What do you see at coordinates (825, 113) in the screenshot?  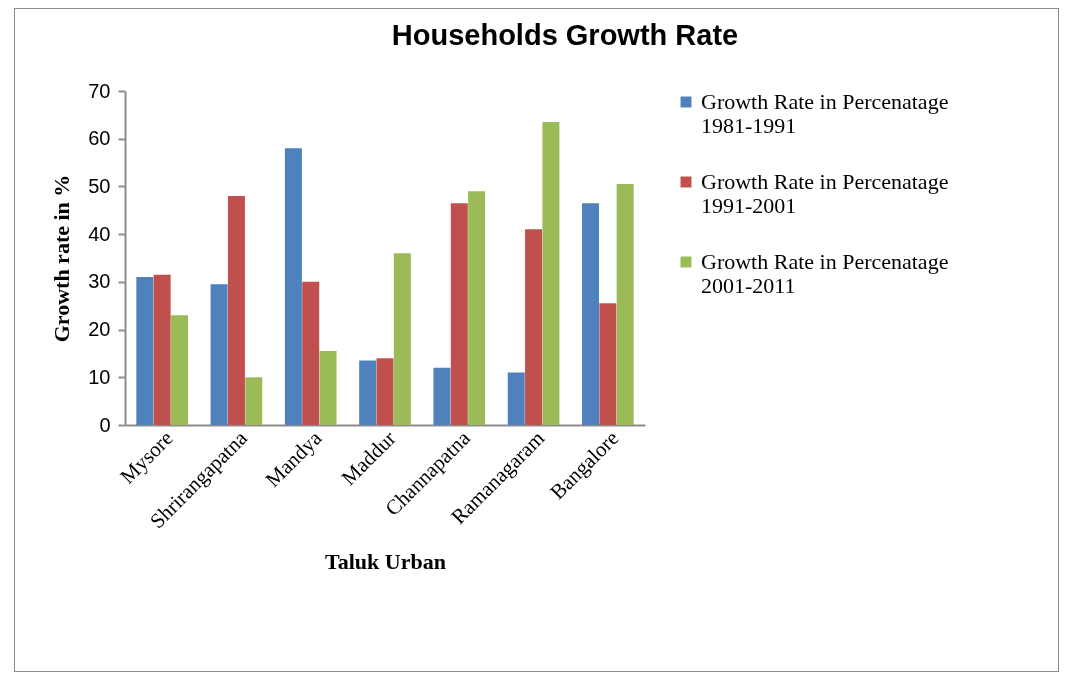 I see `legend-label: Growth Rate in Percenatage 1981-1991` at bounding box center [825, 113].